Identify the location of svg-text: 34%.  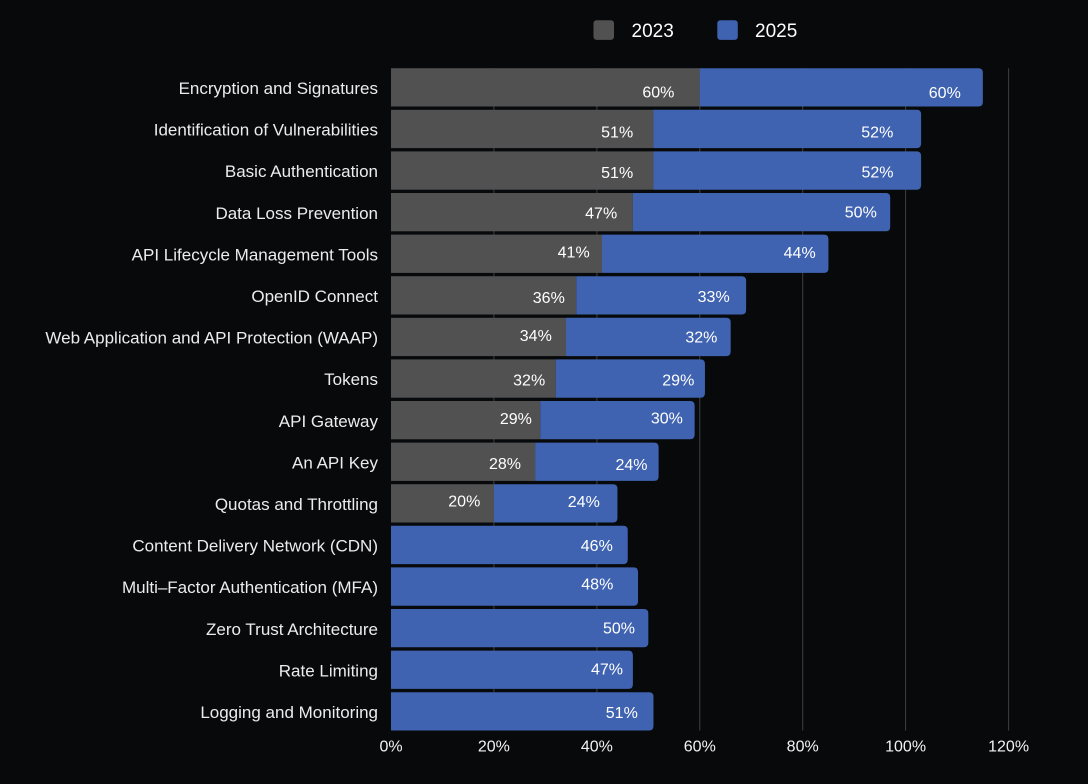
(536, 336).